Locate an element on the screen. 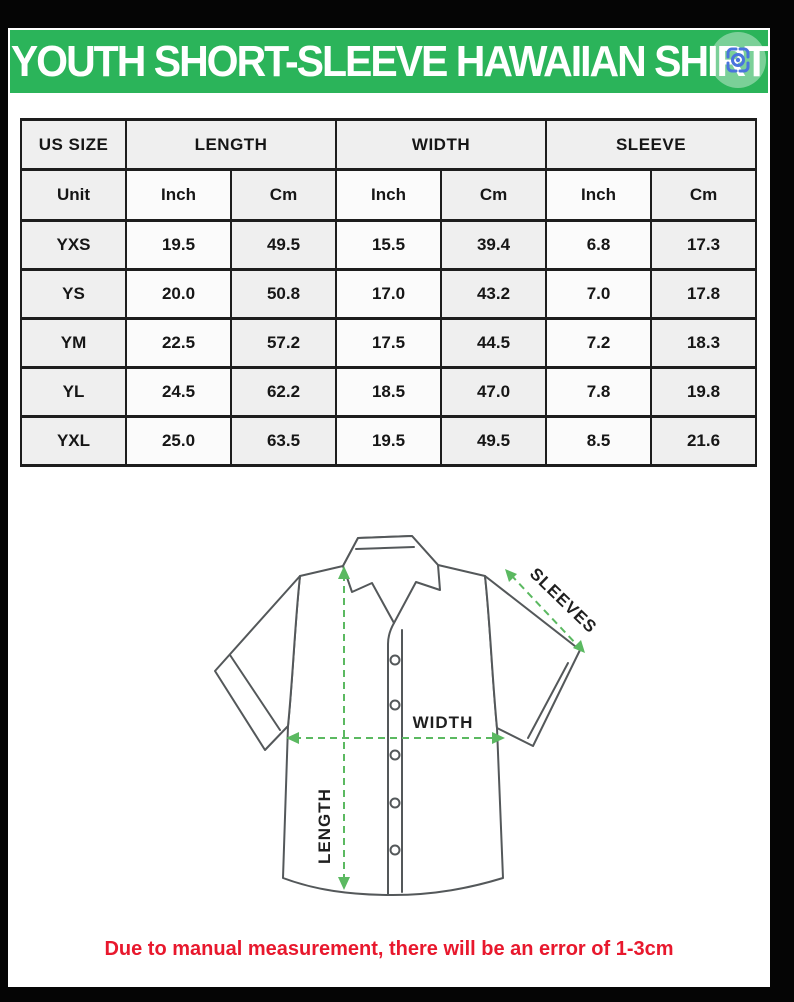 Image resolution: width=794 pixels, height=1002 pixels. table-row: YXL 25.0 63.5 19.5 49.5 8.5 21.6 is located at coordinates (389, 441).